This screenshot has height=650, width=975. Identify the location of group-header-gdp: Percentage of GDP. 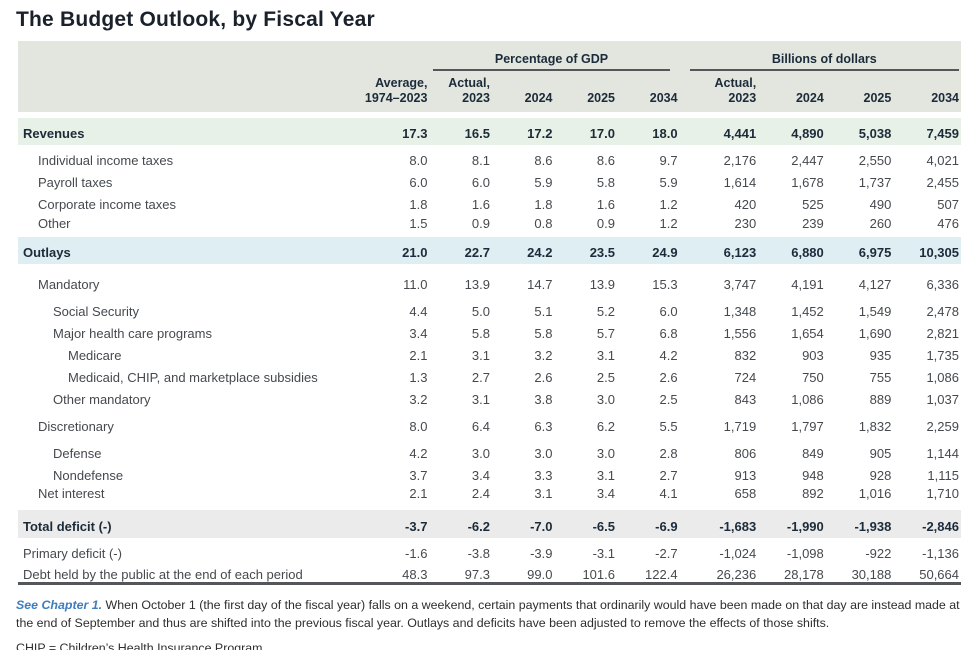
(551, 61).